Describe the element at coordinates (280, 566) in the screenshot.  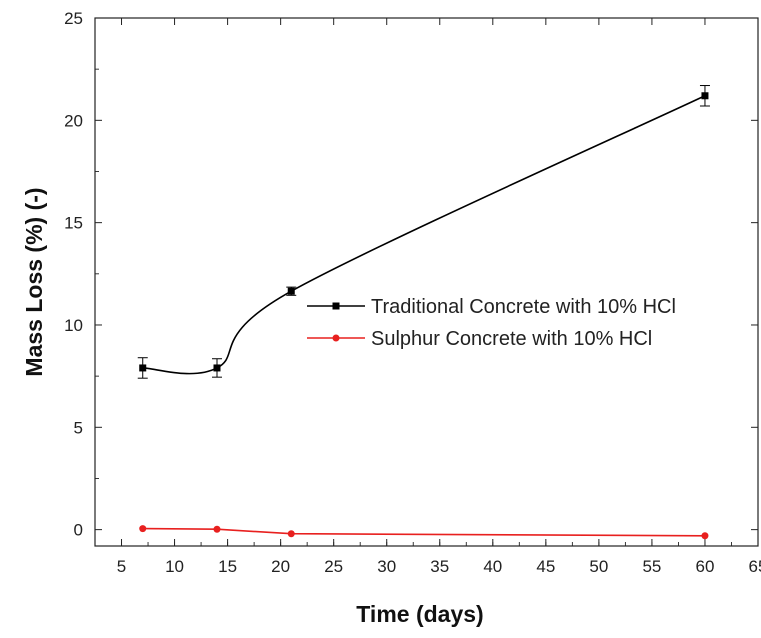
I see `x-tick-label: 20` at that location.